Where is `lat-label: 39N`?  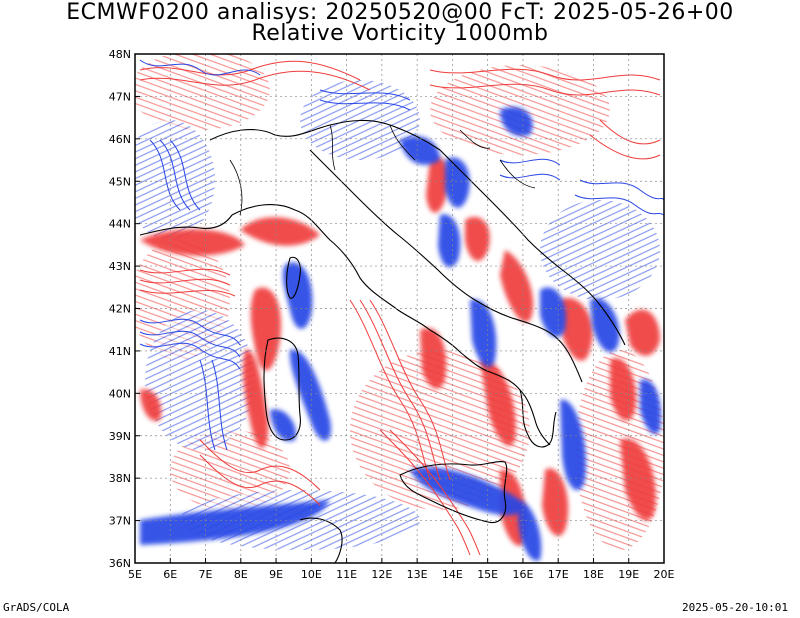
lat-label: 39N is located at coordinates (120, 436).